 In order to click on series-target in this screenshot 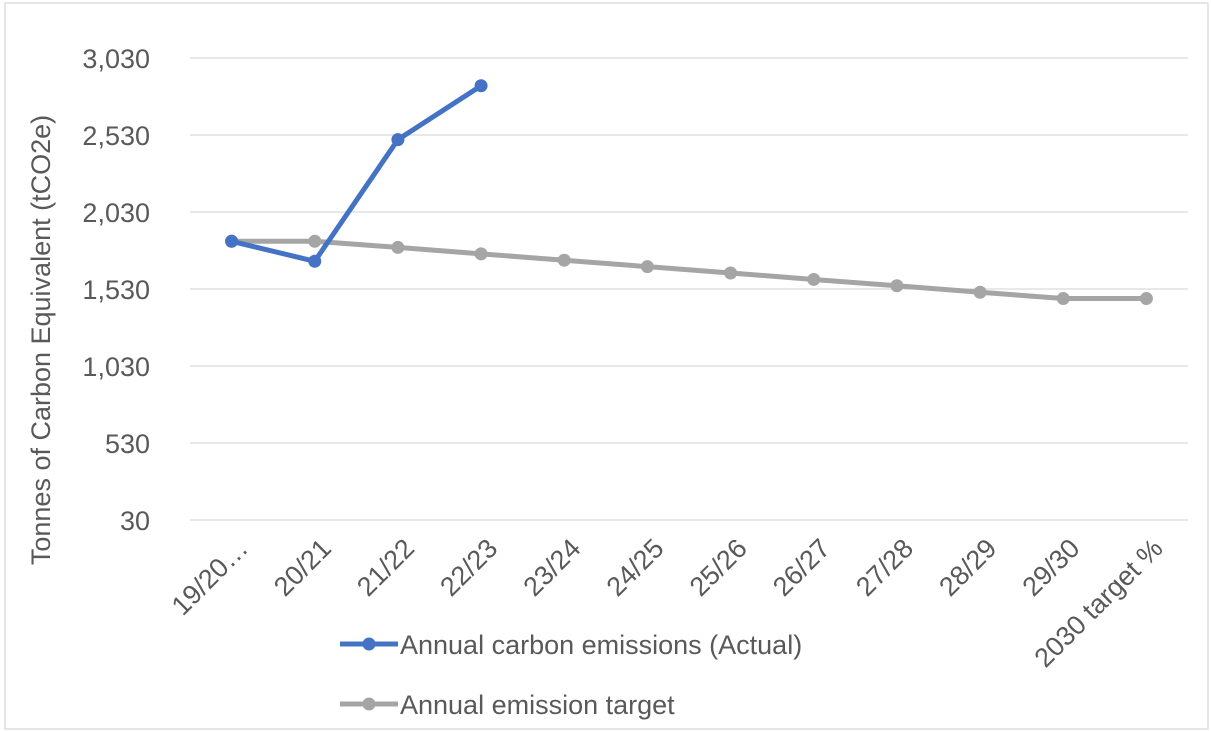, I will do `click(689, 270)`.